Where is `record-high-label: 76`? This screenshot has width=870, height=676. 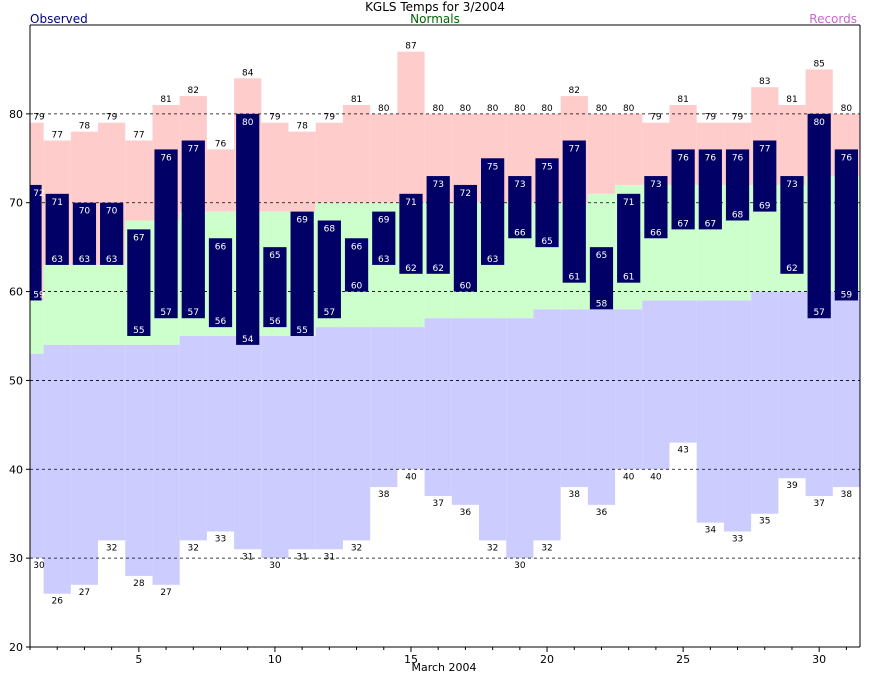 record-high-label: 76 is located at coordinates (221, 144).